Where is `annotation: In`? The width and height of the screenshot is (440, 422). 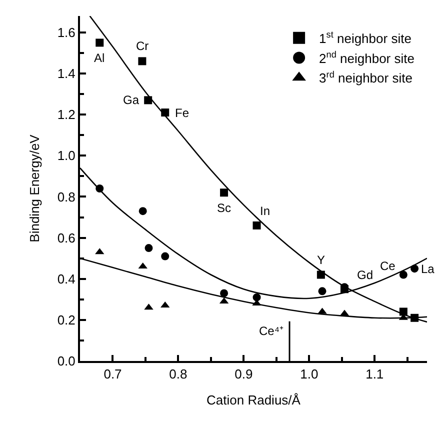
annotation: In is located at coordinates (265, 211).